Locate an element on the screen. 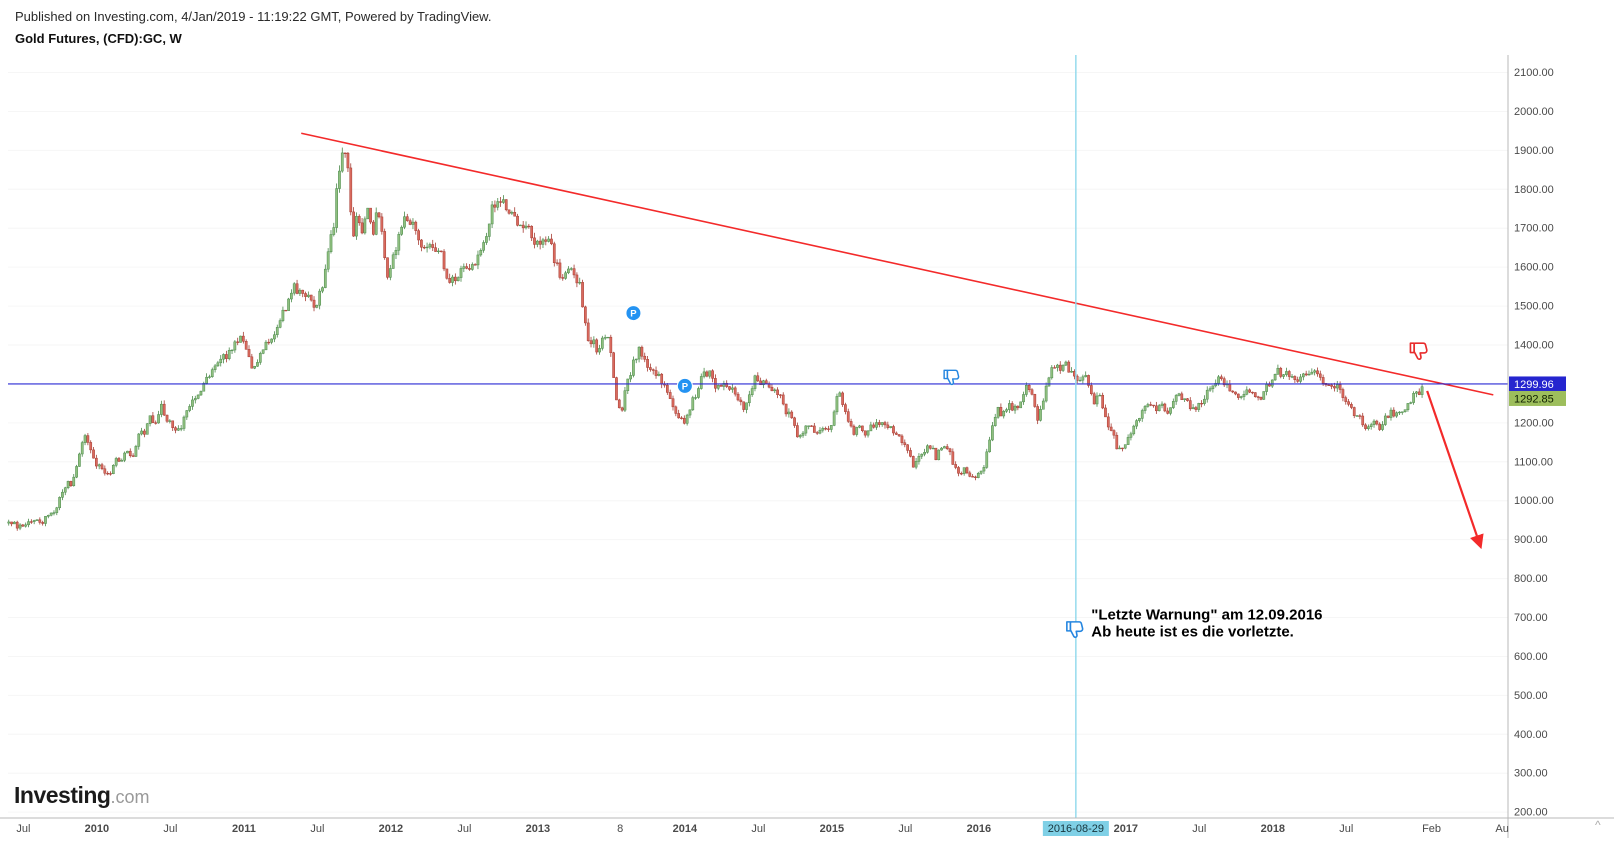 The image size is (1614, 866). price-line-label: 1299.96 is located at coordinates (1537, 384).